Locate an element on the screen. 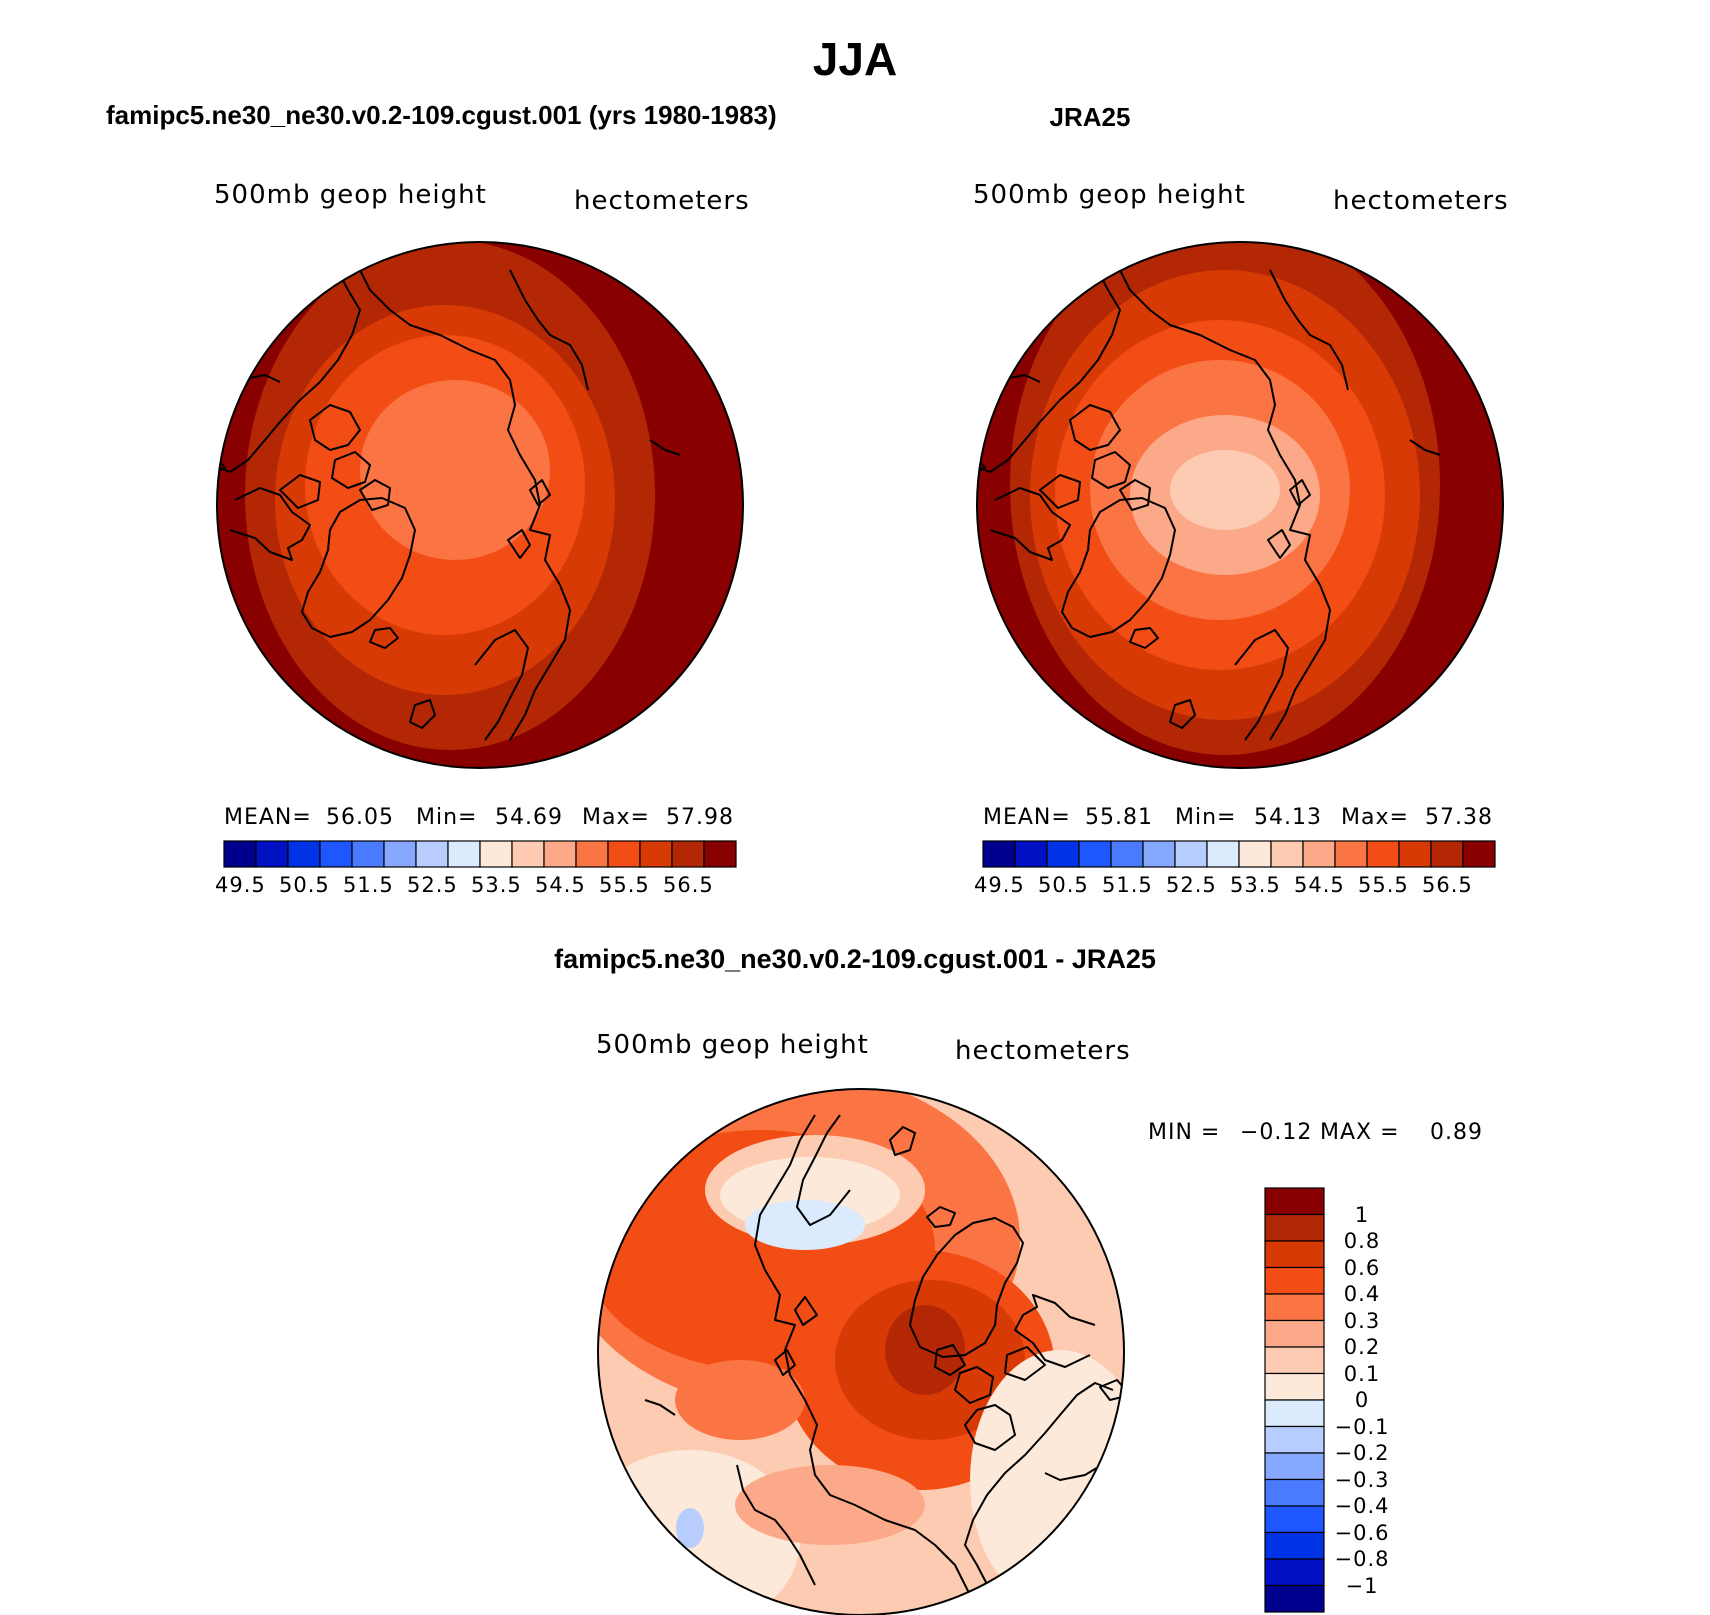  model-colorbar-tick-label: 49.5 is located at coordinates (240, 885).